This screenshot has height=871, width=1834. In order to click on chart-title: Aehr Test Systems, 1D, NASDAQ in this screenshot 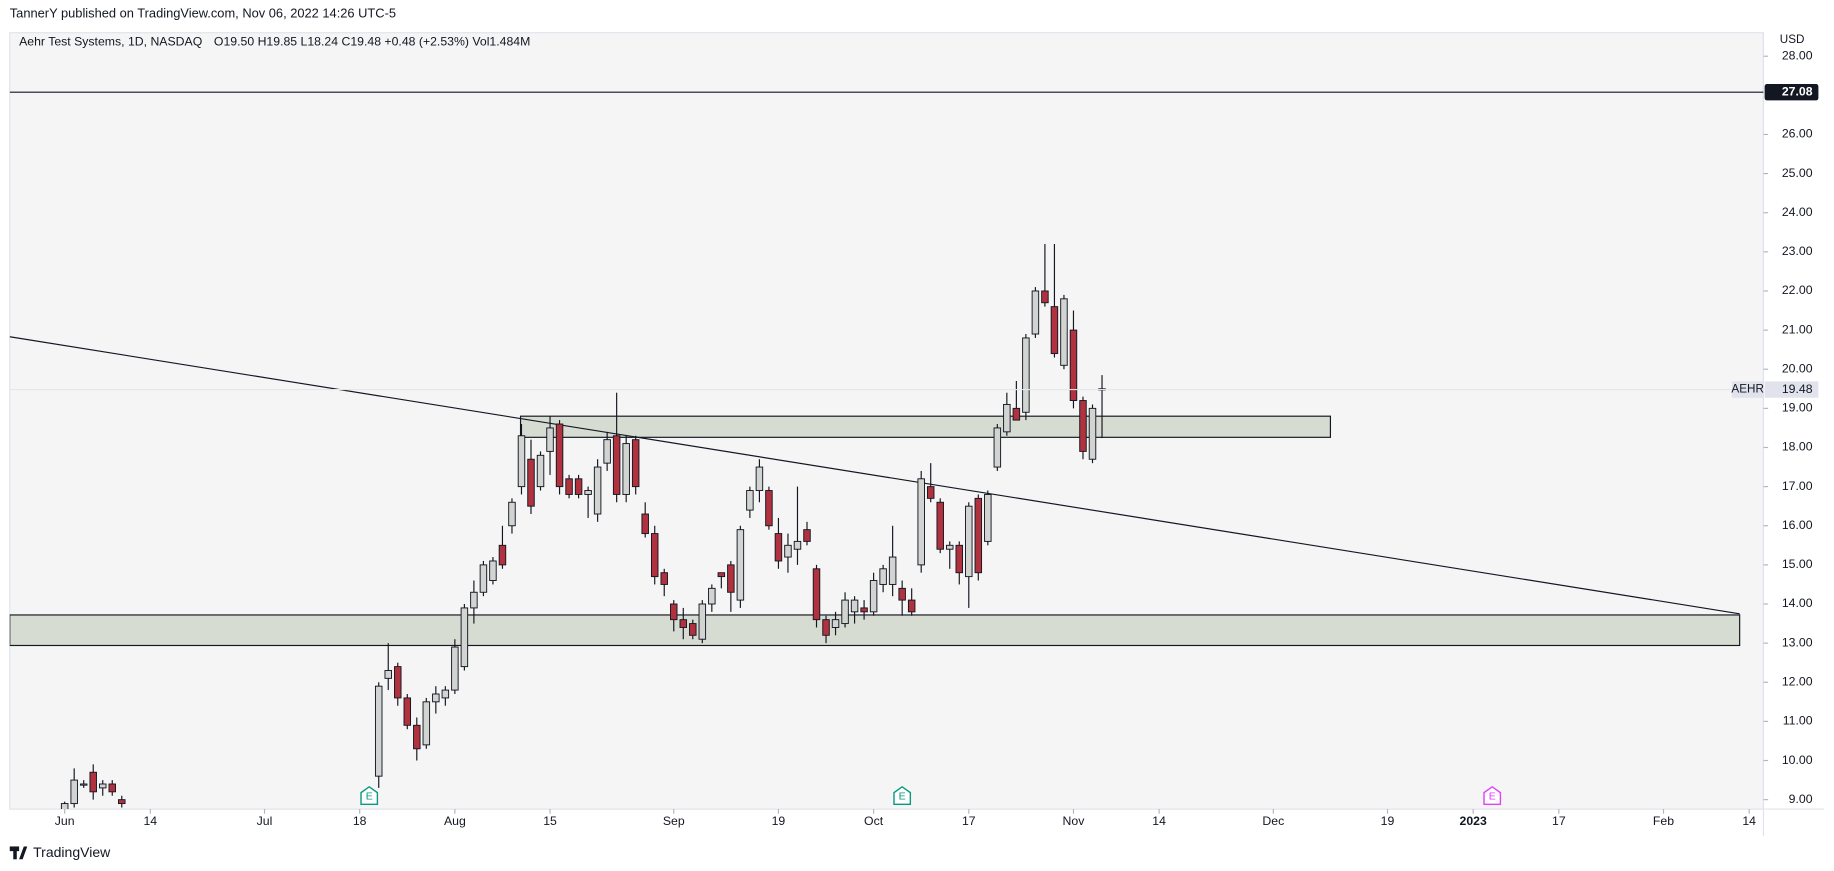, I will do `click(110, 41)`.